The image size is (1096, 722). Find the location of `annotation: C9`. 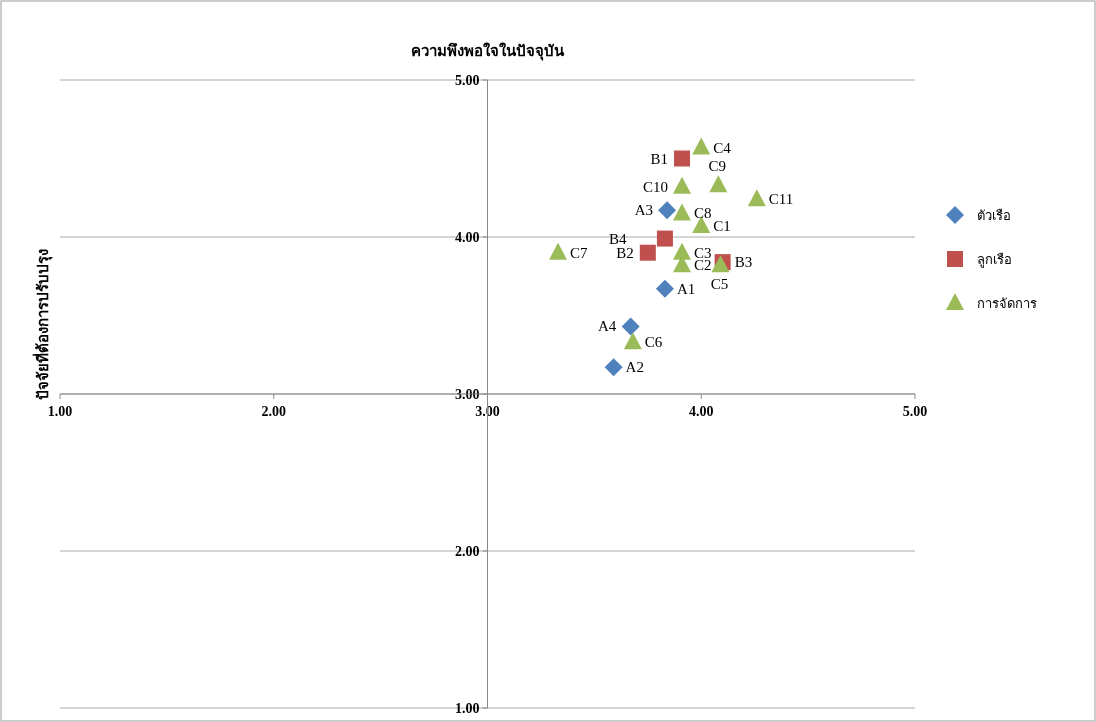

annotation: C9 is located at coordinates (717, 166).